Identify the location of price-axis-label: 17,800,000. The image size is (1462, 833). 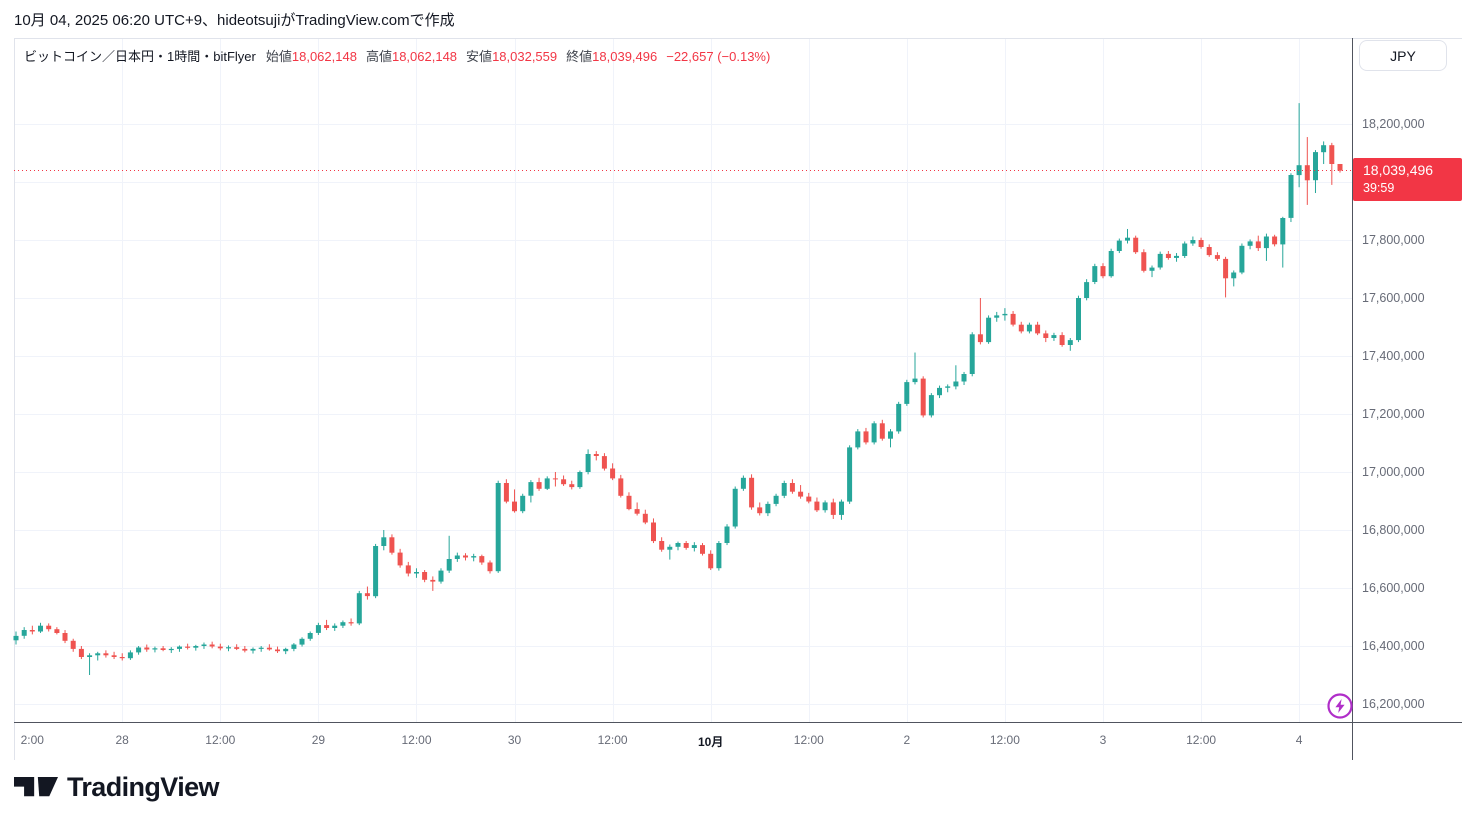
(1393, 240).